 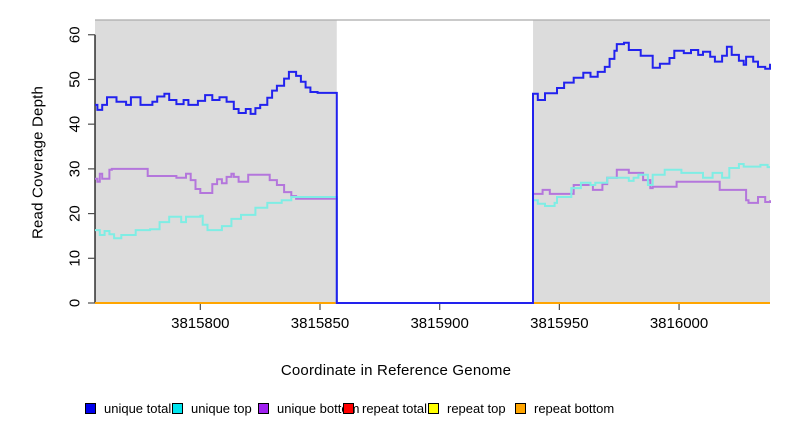 What do you see at coordinates (75, 169) in the screenshot?
I see `y-tick-label: 30` at bounding box center [75, 169].